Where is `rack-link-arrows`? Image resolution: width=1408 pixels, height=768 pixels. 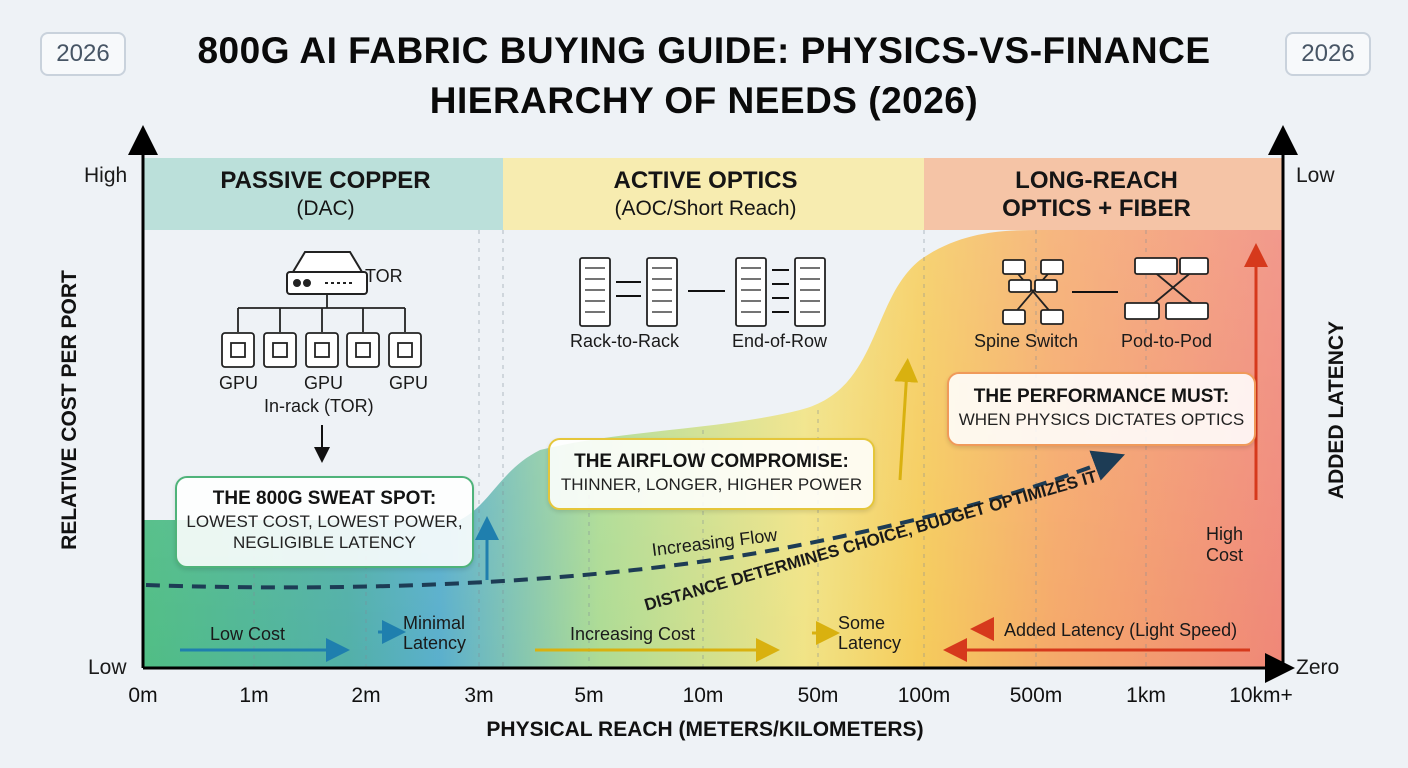 rack-link-arrows is located at coordinates (702, 291).